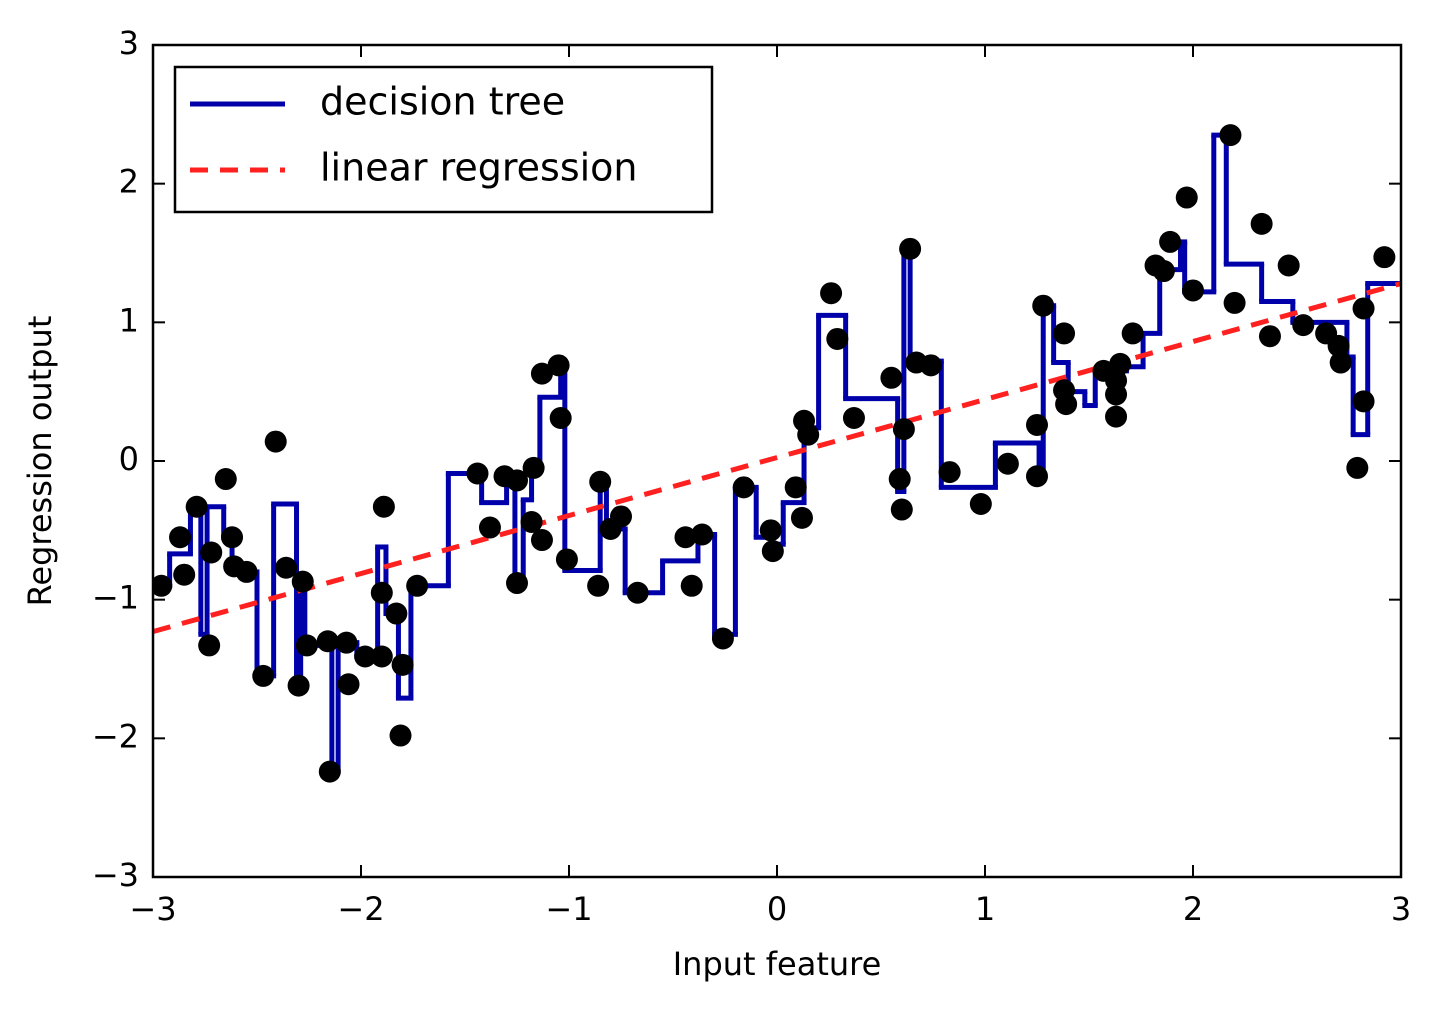 The width and height of the screenshot is (1440, 1013). What do you see at coordinates (777, 964) in the screenshot?
I see `x-axis-label: Input feature` at bounding box center [777, 964].